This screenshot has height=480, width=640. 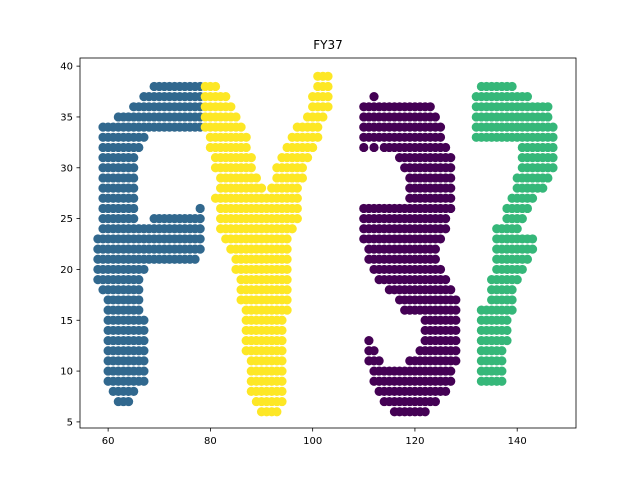 What do you see at coordinates (66, 321) in the screenshot?
I see `y-tick-label: 15` at bounding box center [66, 321].